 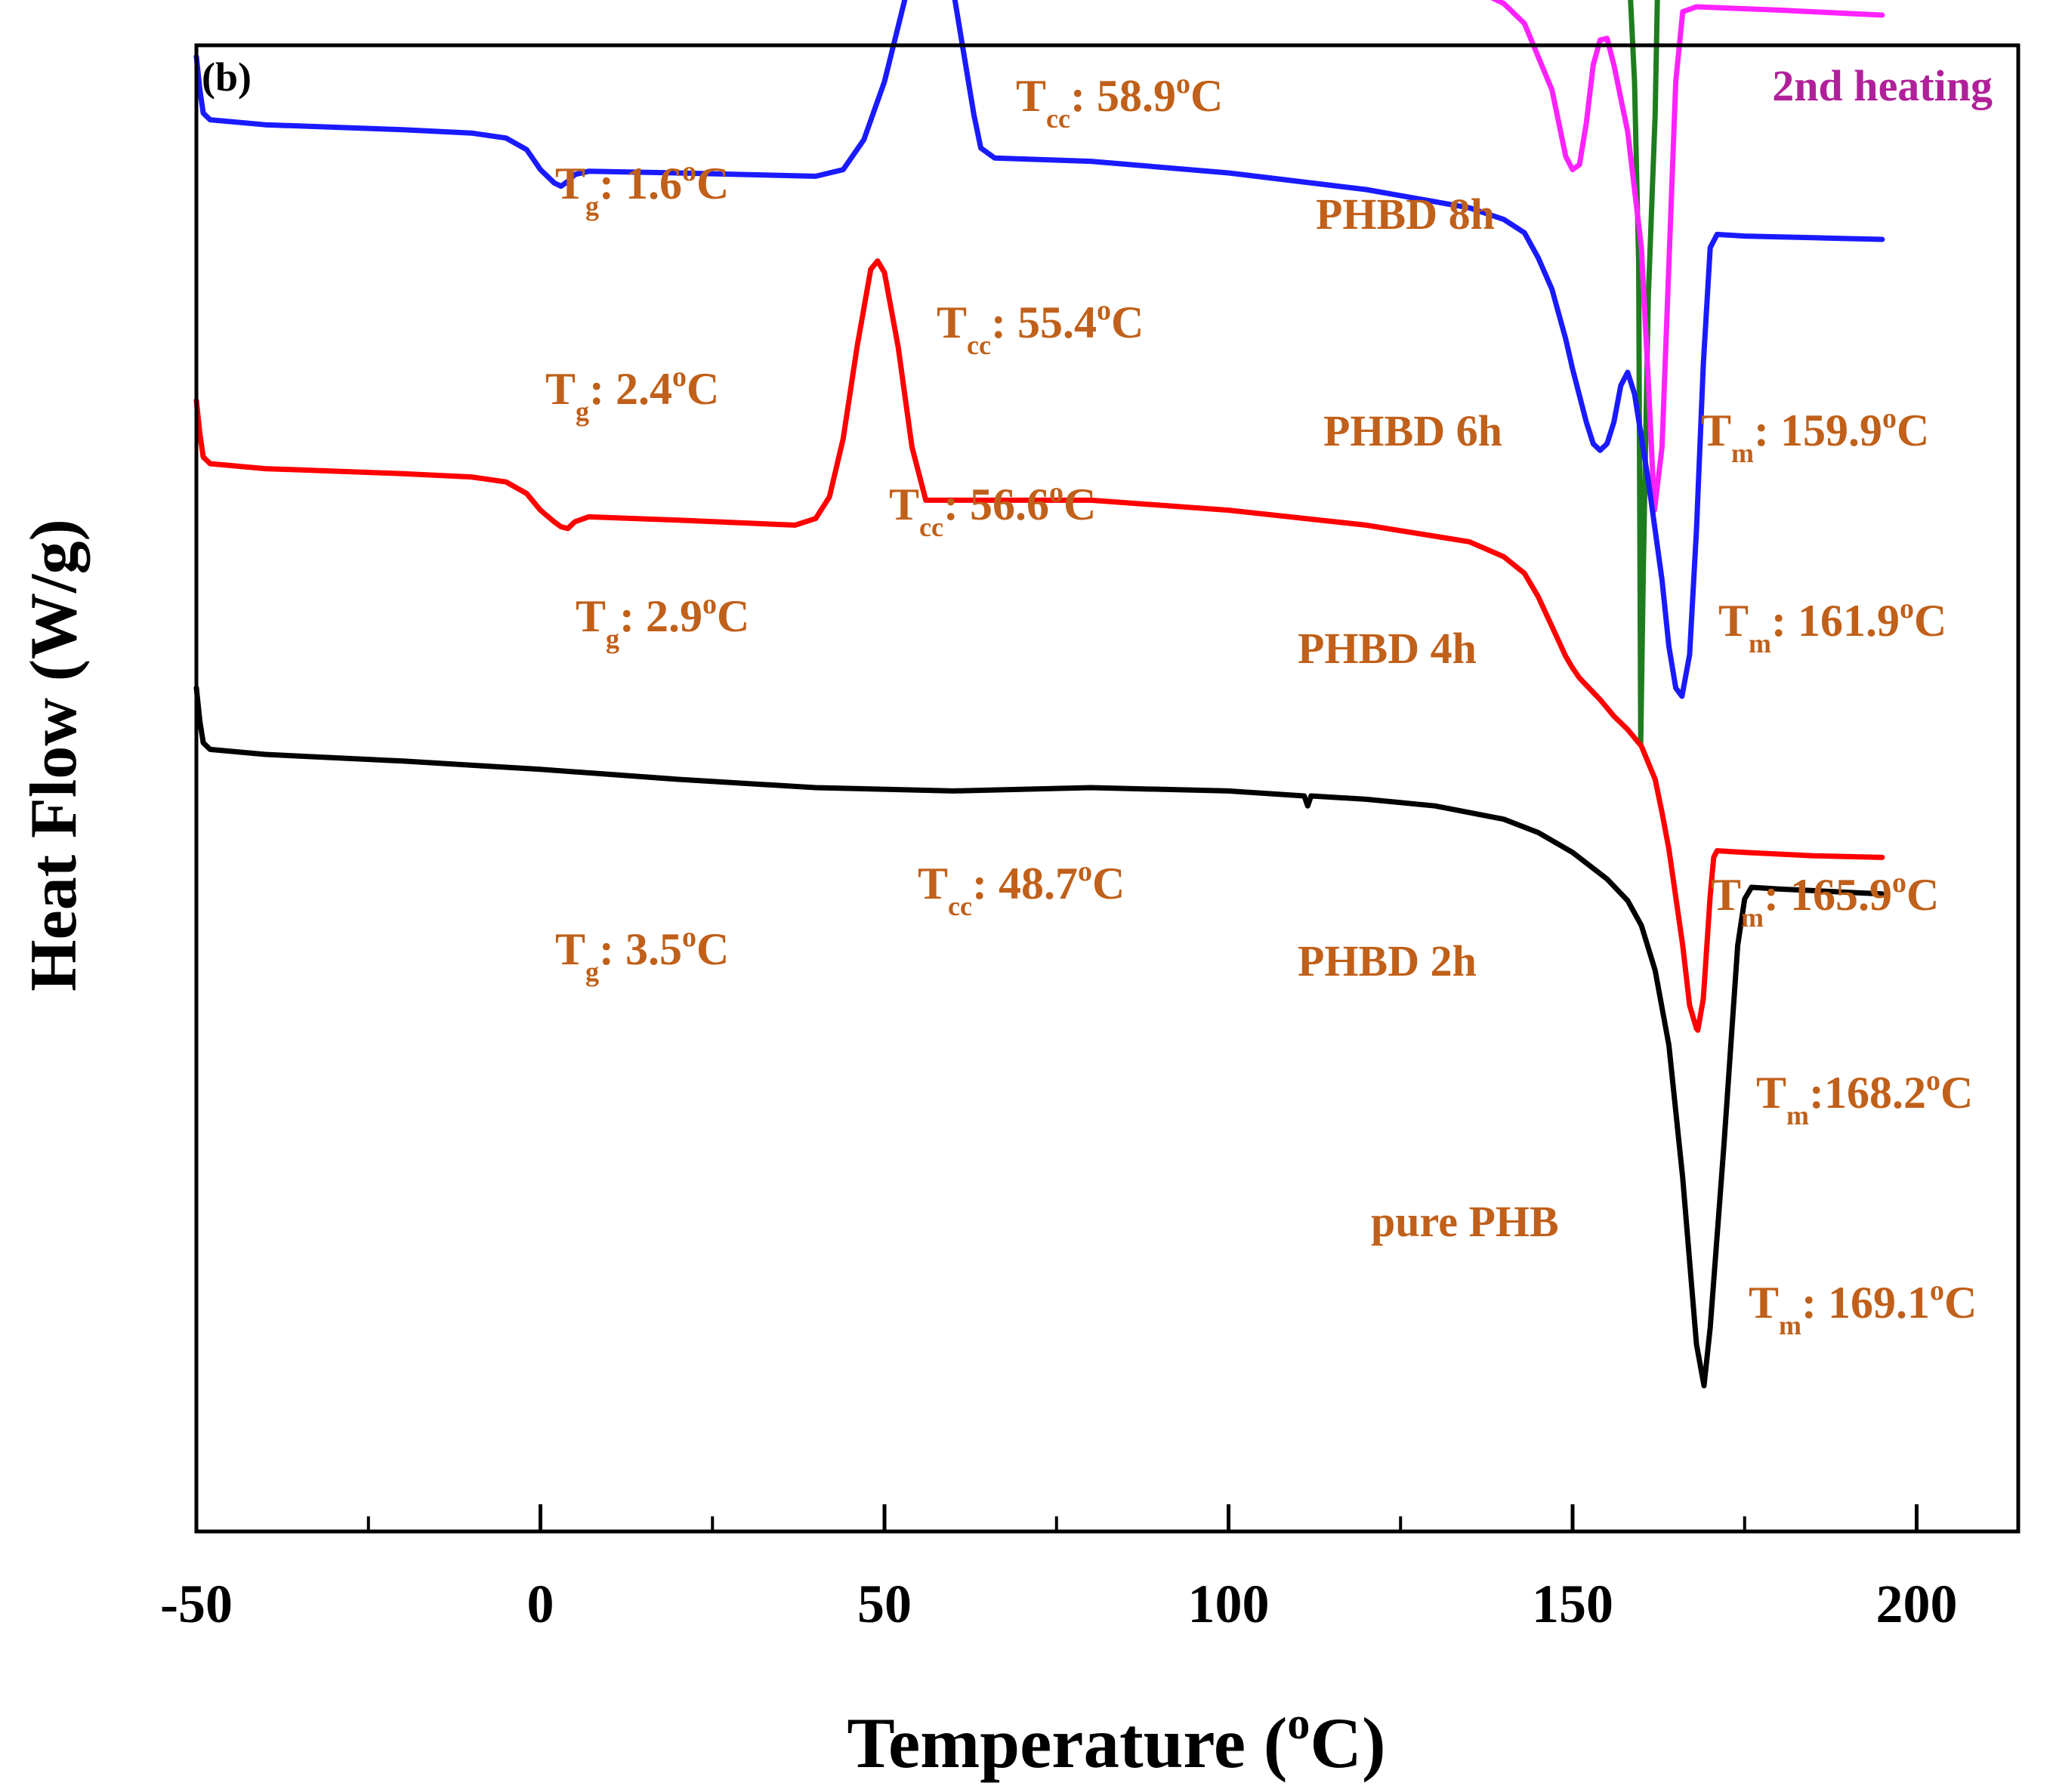 I want to click on annotation-tm-phb: Tm: 169.1oC, so click(x=1863, y=1307).